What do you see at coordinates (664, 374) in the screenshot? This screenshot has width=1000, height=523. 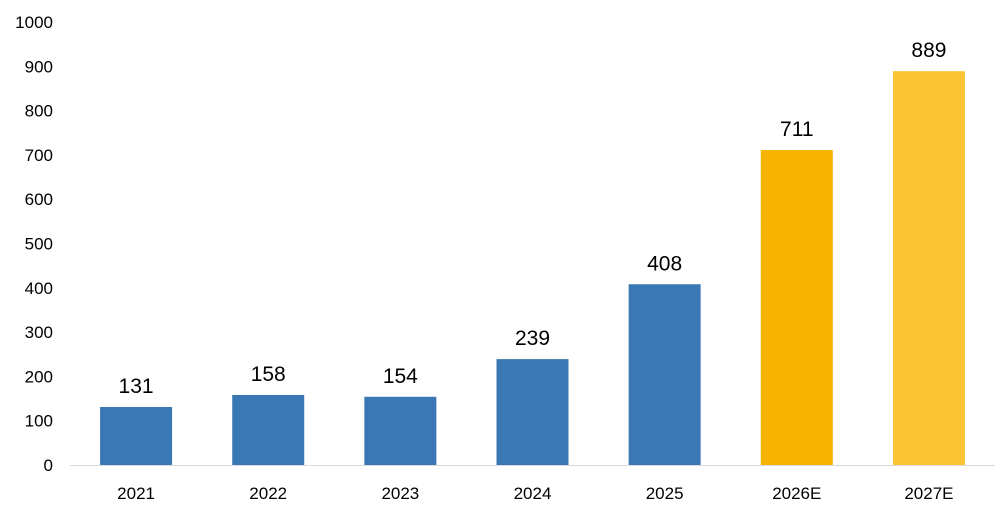 I see `bar-2025` at bounding box center [664, 374].